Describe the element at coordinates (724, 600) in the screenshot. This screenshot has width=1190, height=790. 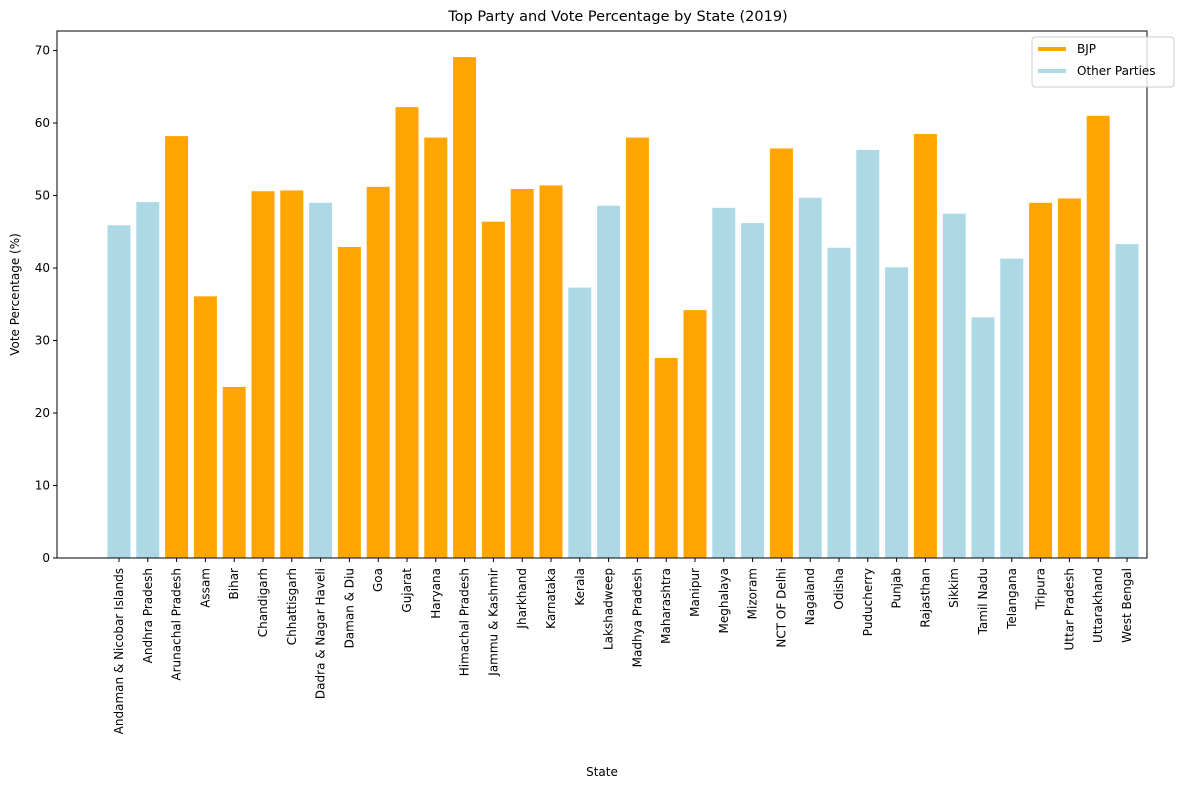
I see `x-tick-label: Meghalaya` at that location.